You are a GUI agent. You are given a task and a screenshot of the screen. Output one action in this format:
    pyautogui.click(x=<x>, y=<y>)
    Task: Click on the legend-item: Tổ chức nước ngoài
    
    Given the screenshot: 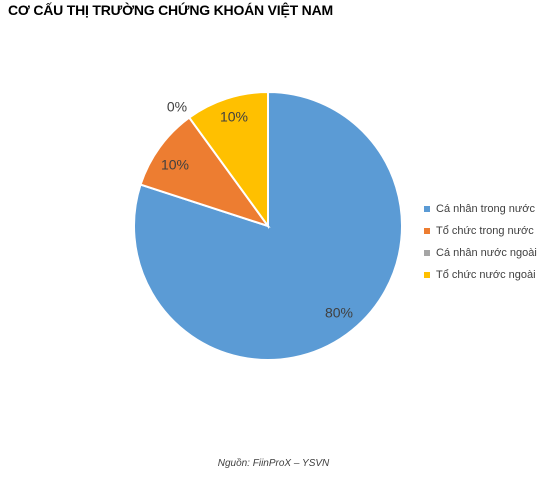 What is the action you would take?
    pyautogui.click(x=480, y=275)
    